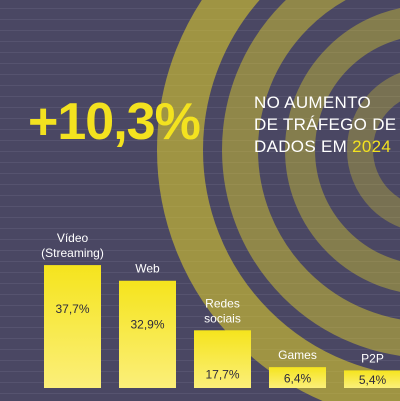 This screenshot has height=401, width=400. What do you see at coordinates (222, 318) in the screenshot?
I see `category-label: sociais` at bounding box center [222, 318].